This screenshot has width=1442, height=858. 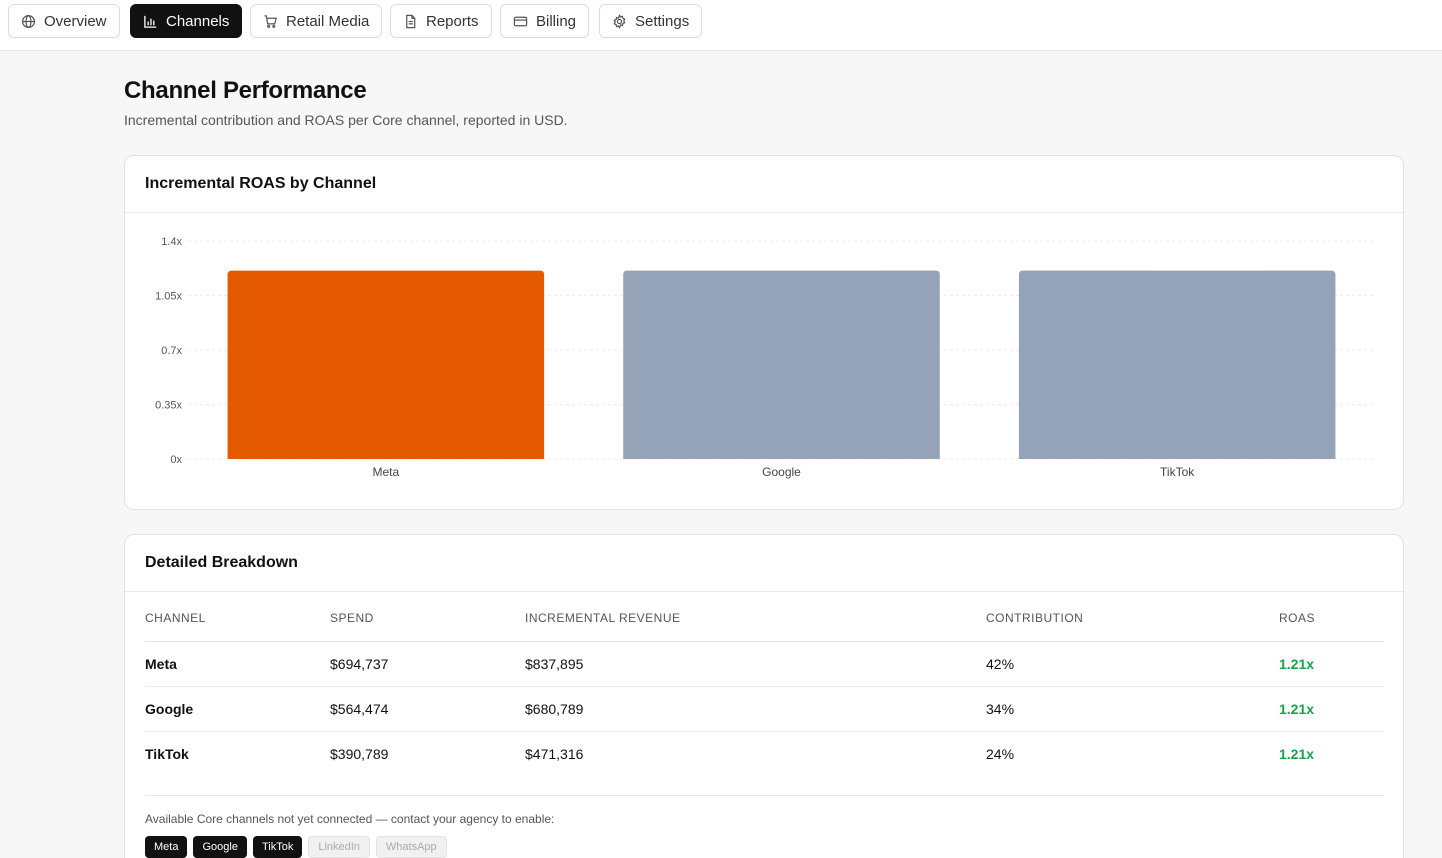 I want to click on chip-meta: Meta, so click(x=166, y=847).